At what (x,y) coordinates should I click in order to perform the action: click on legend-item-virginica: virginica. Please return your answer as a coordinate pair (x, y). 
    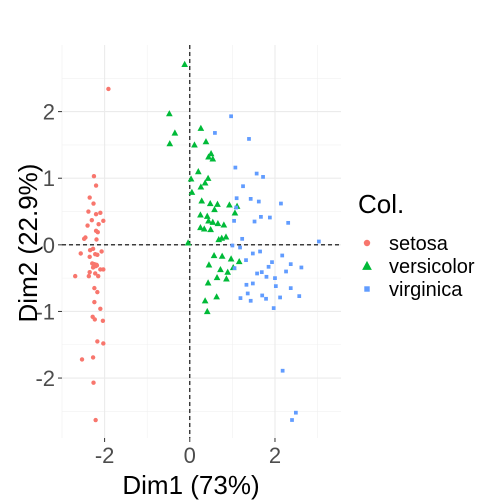
    Looking at the image, I should click on (413, 290).